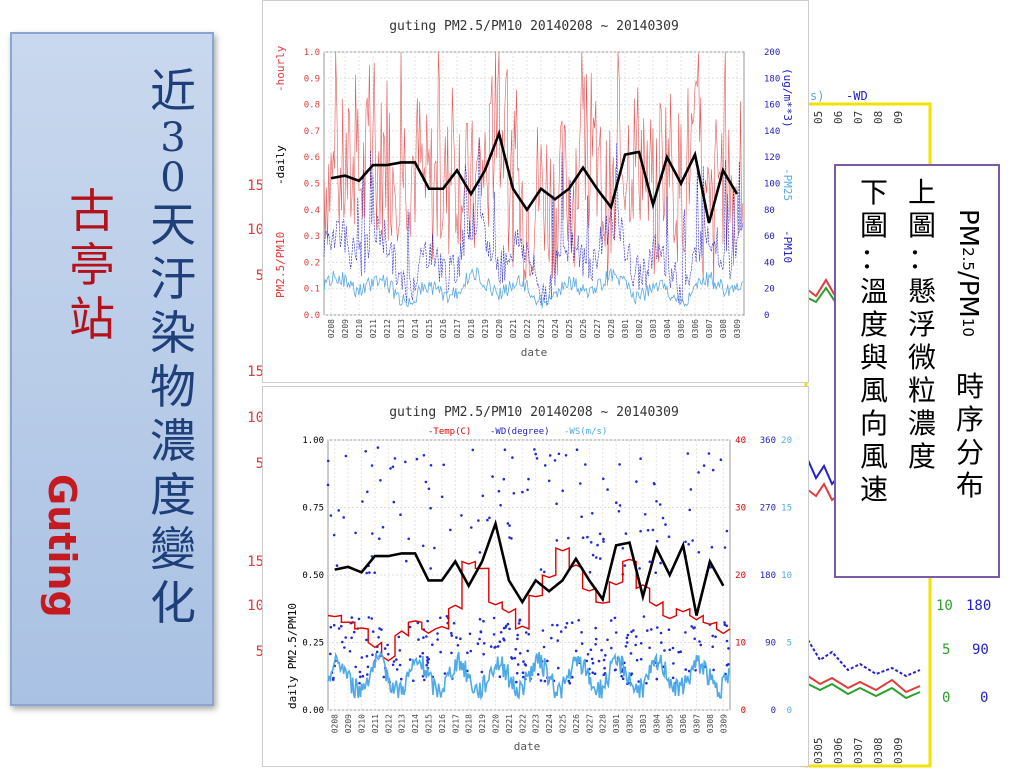 The width and height of the screenshot is (1024, 768). Describe the element at coordinates (92, 319) in the screenshot. I see `station-char: 站` at that location.